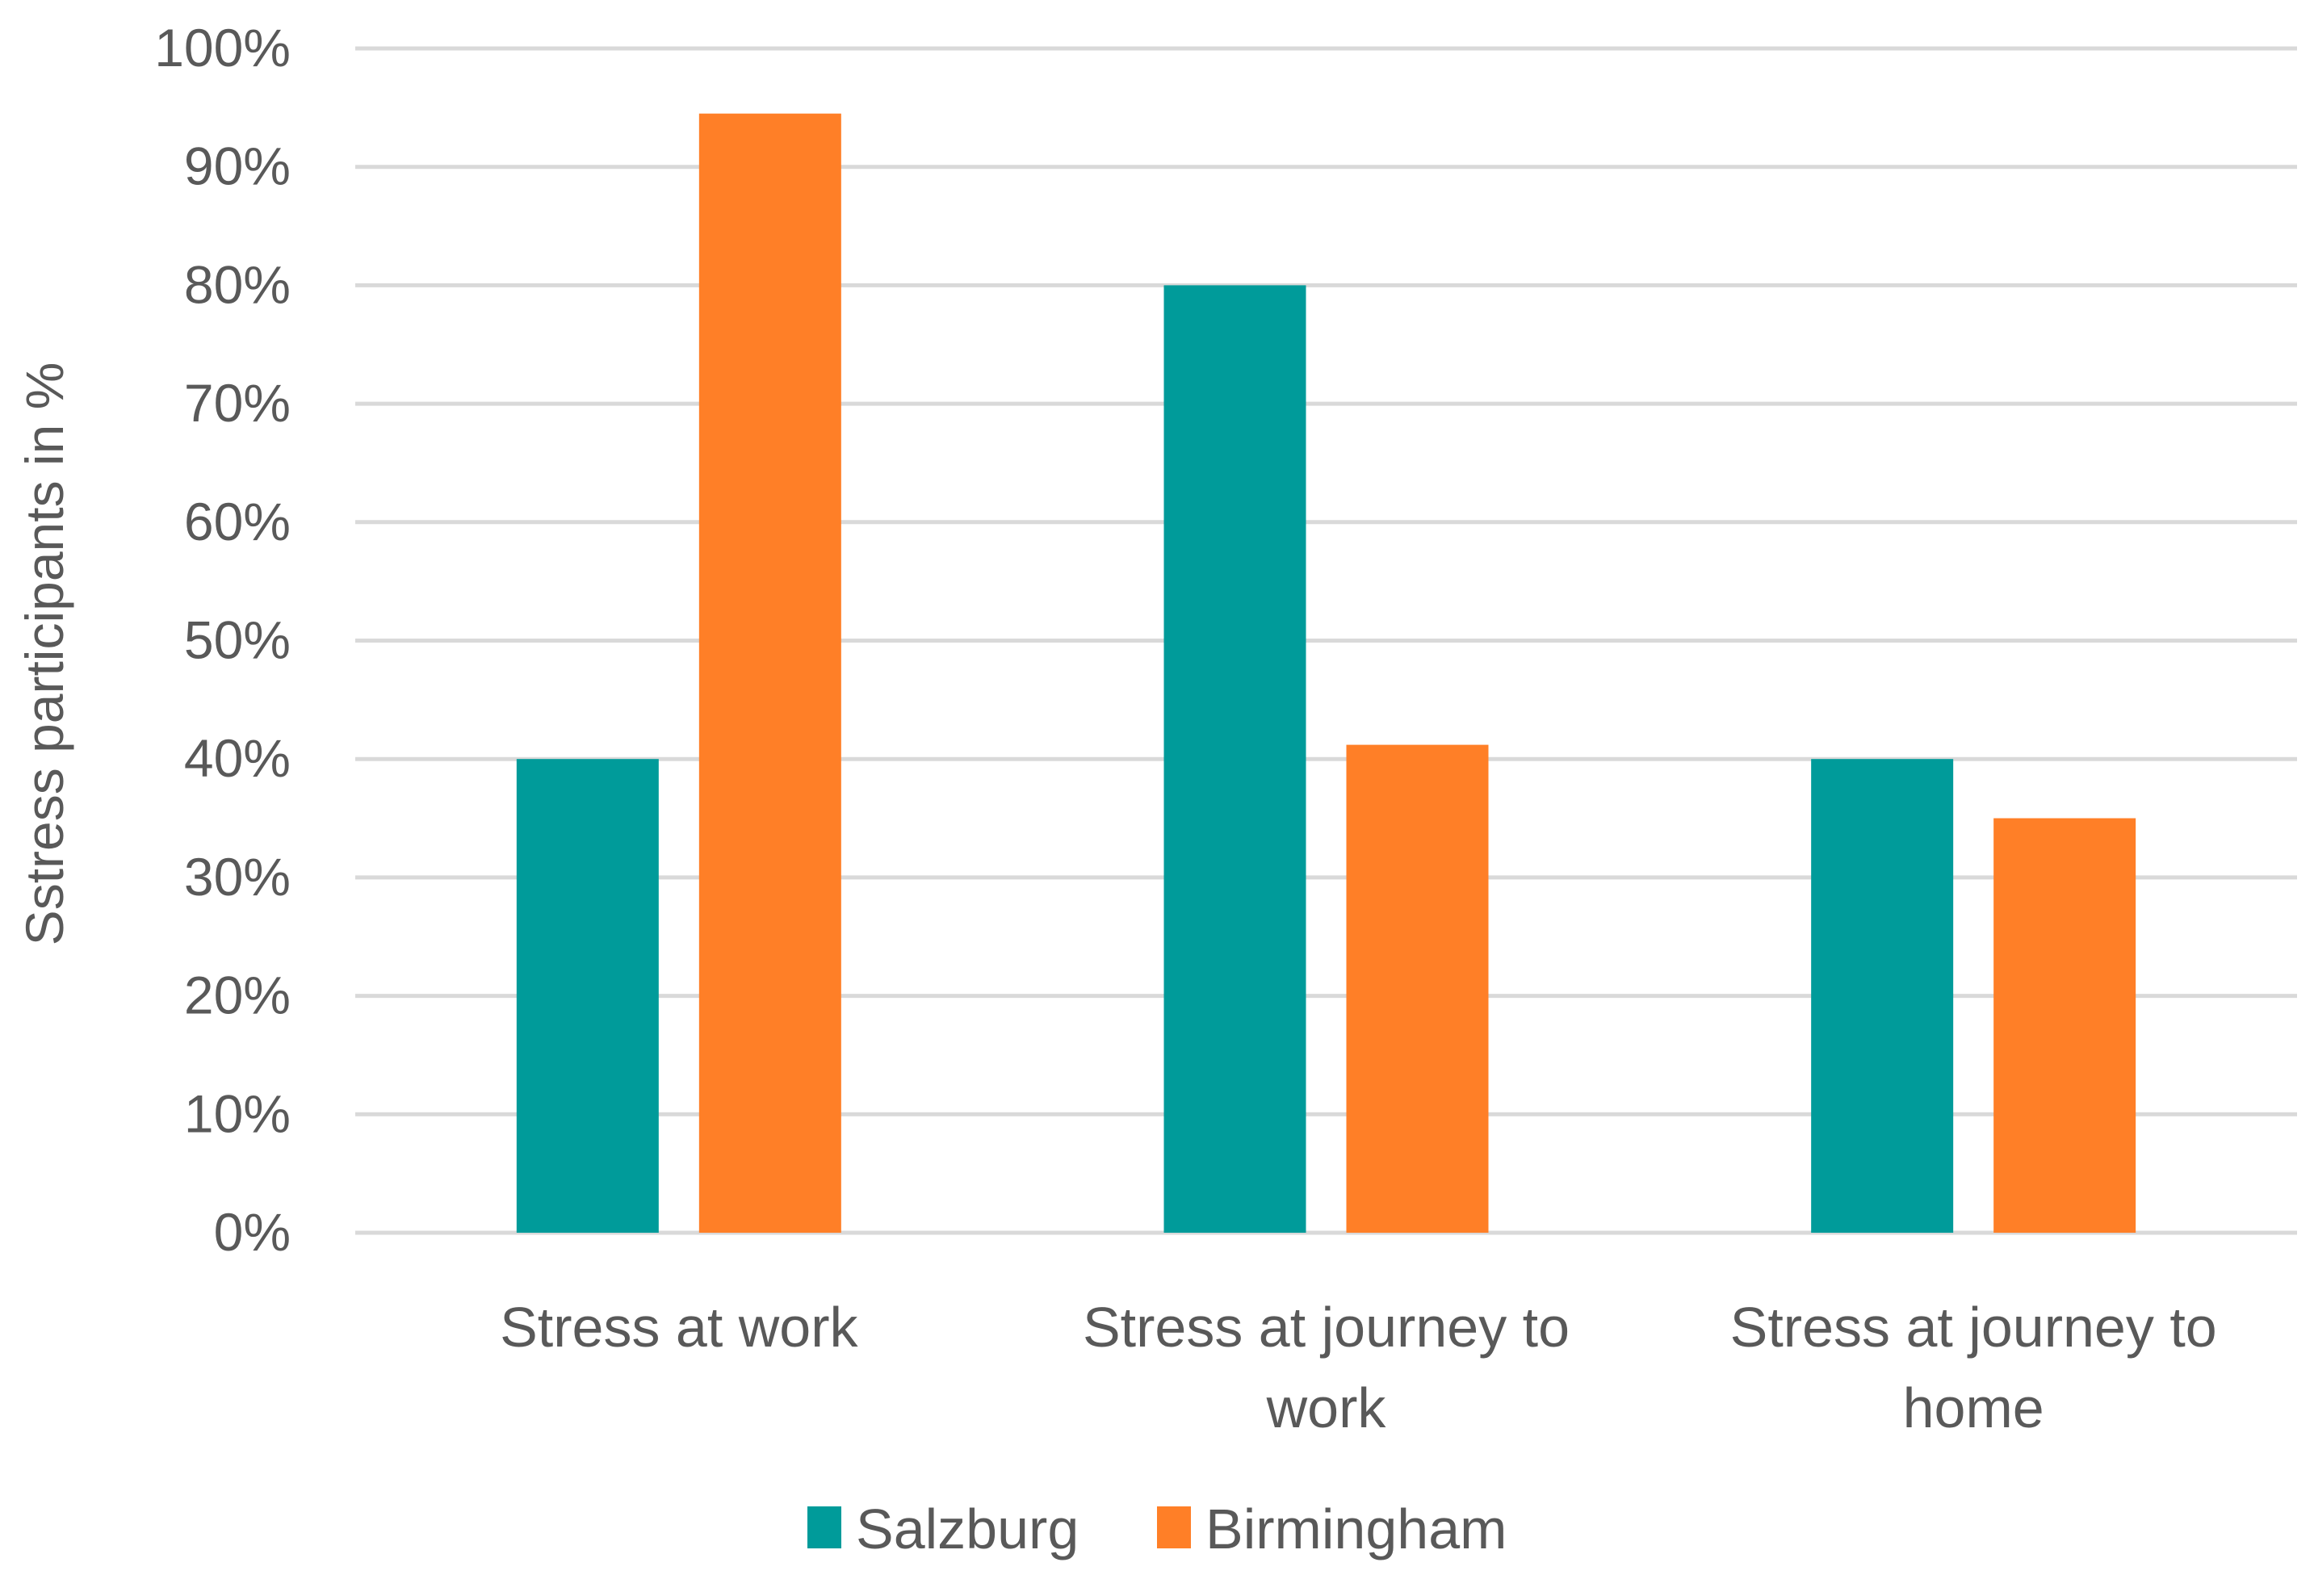 The image size is (2314, 1596). What do you see at coordinates (1356, 1529) in the screenshot?
I see `legend-label-birmingham: Birmingham` at bounding box center [1356, 1529].